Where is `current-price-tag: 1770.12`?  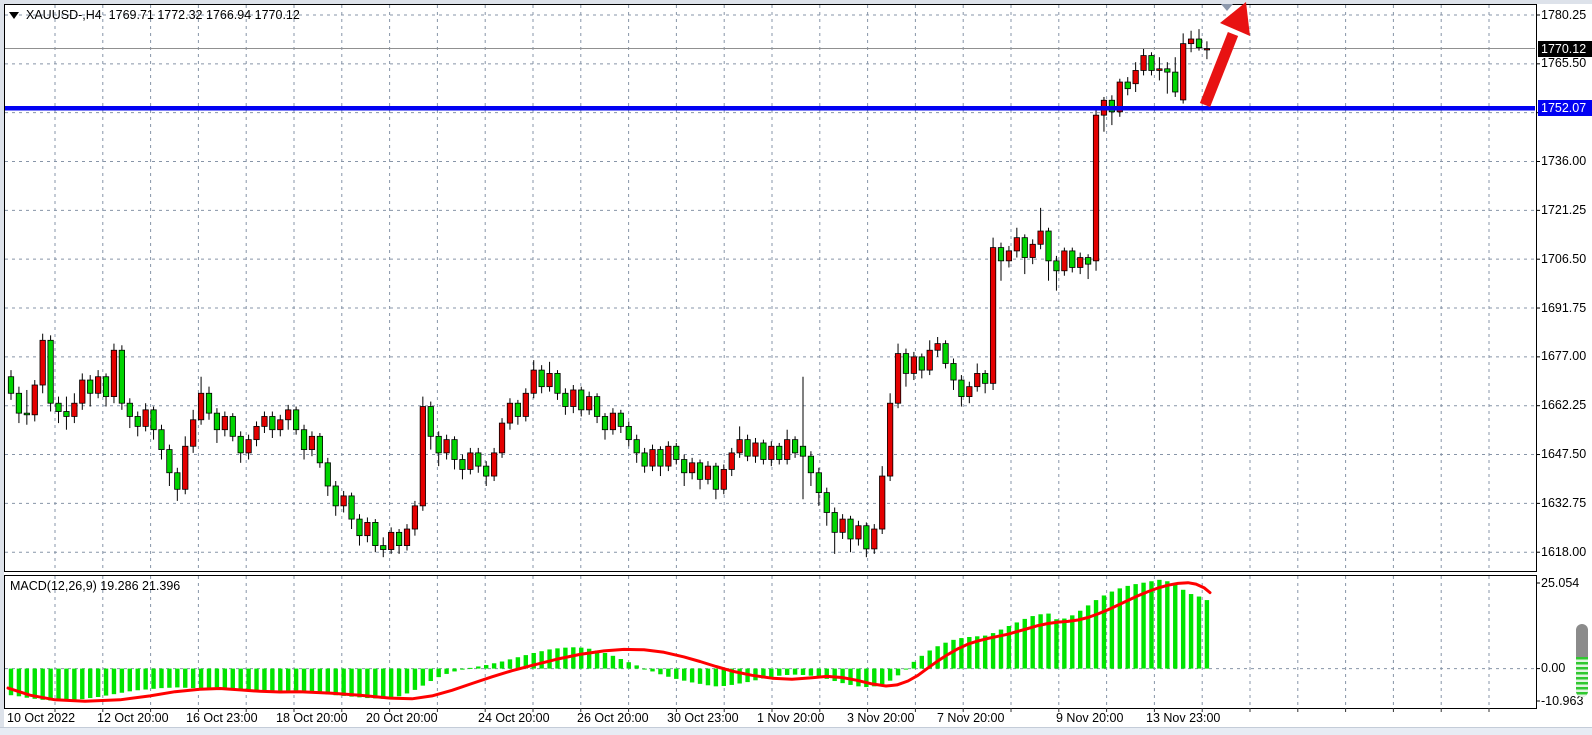
current-price-tag: 1770.12 is located at coordinates (1565, 48).